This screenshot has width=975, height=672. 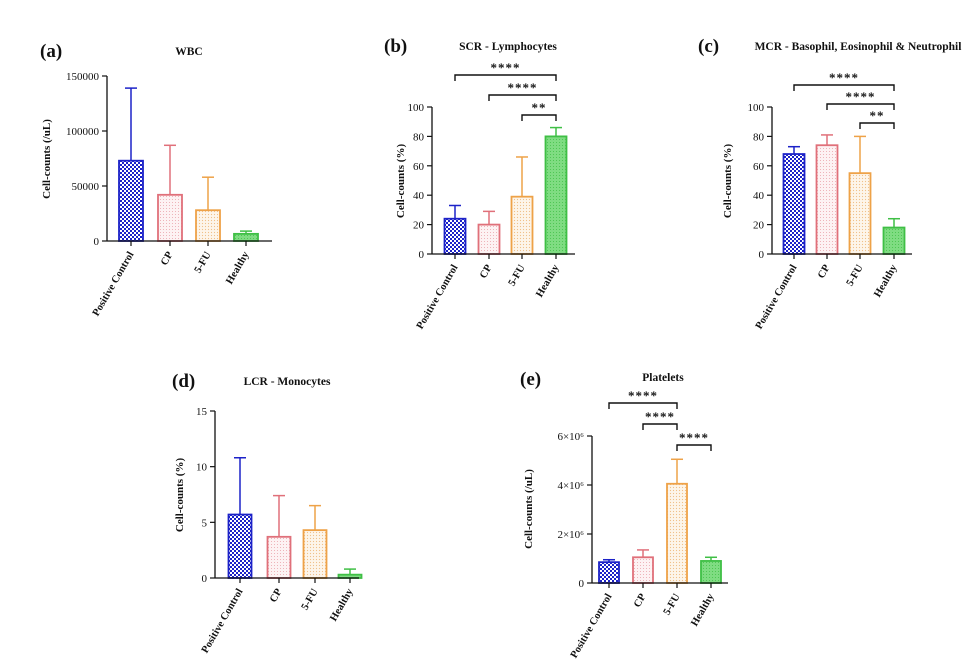 What do you see at coordinates (858, 47) in the screenshot?
I see `chart-title: MCR - Basophil, Eosinophil & Neutrophil` at bounding box center [858, 47].